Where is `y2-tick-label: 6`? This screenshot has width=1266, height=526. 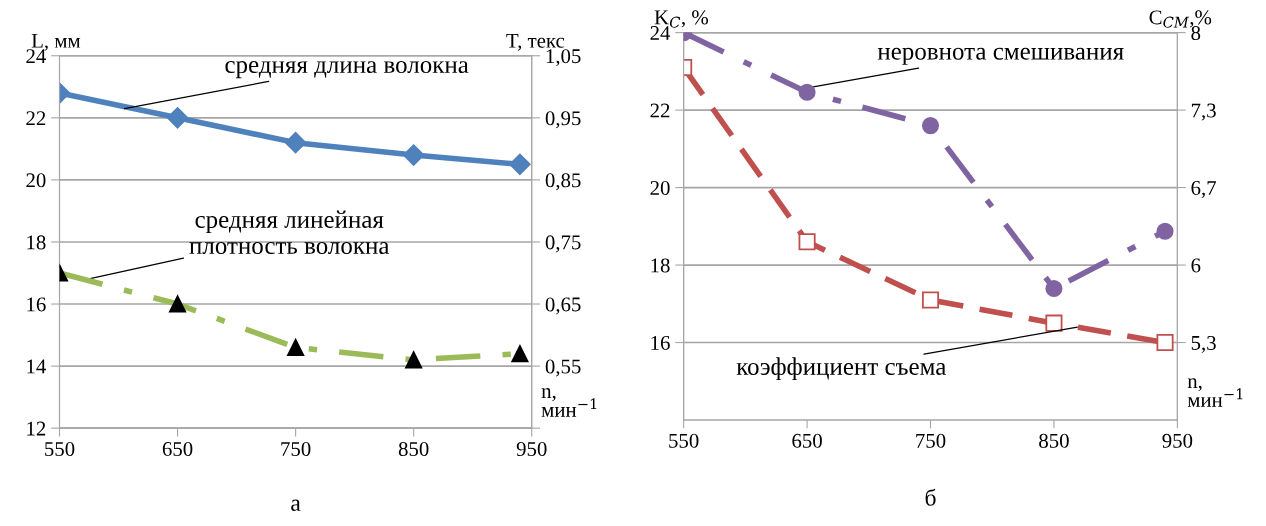 y2-tick-label: 6 is located at coordinates (1196, 265).